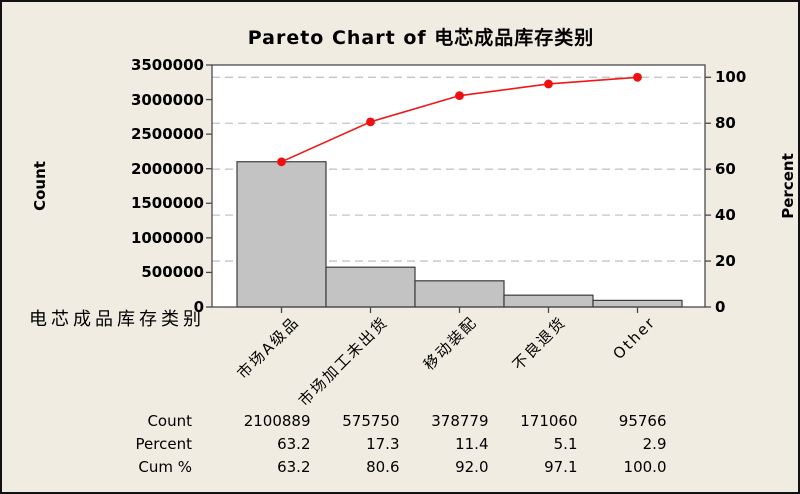  Describe the element at coordinates (383, 467) in the screenshot. I see `table-cell: 80.6` at that location.